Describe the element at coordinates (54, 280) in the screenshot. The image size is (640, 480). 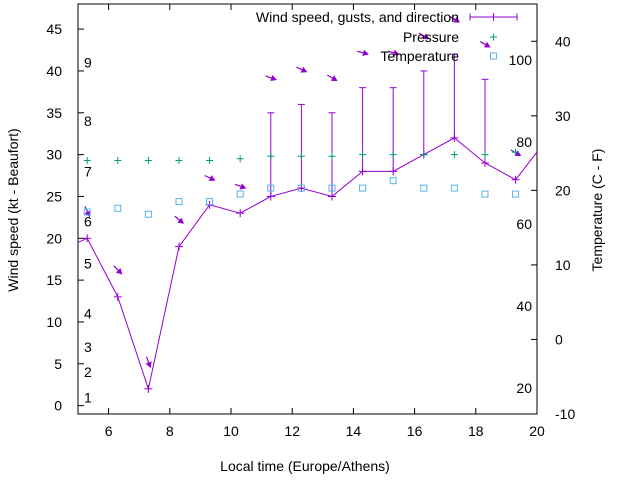
I see `y-tick-label-left: 15` at that location.